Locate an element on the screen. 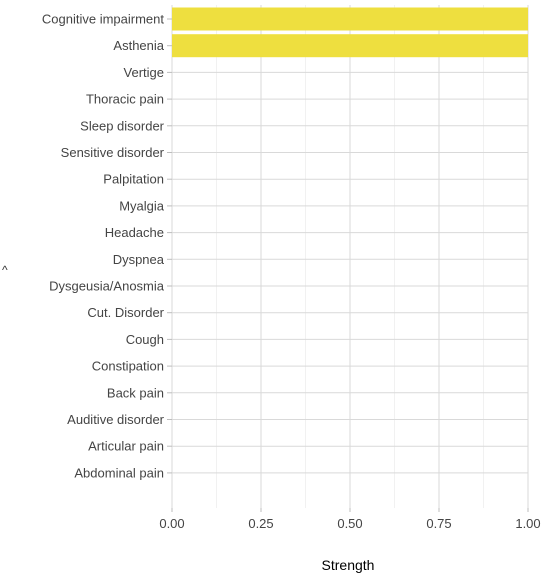  y-tick-label: Cough is located at coordinates (145, 339).